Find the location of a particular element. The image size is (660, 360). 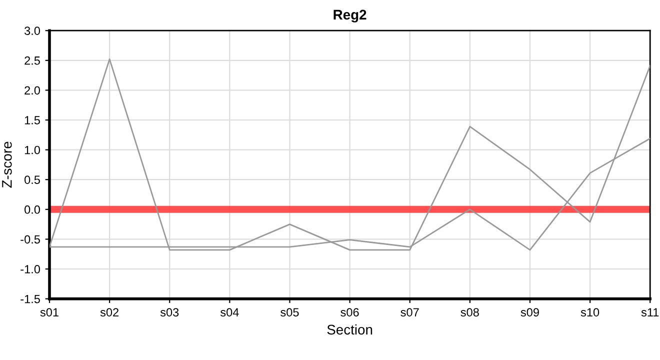

y-tick-label: 2.5 is located at coordinates (32, 60).